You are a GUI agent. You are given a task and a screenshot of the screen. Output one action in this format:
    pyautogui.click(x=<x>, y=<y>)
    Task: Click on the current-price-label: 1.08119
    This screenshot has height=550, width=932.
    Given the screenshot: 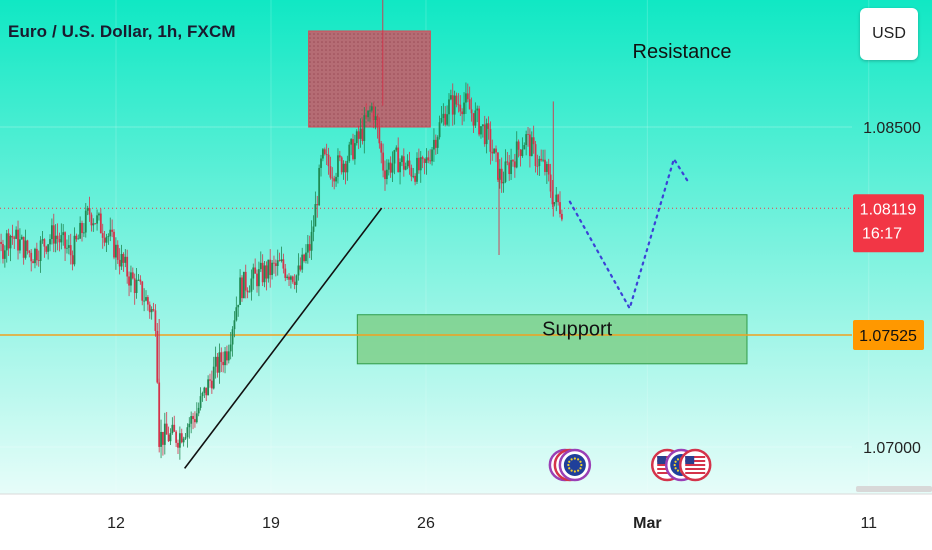 What is the action you would take?
    pyautogui.click(x=888, y=209)
    